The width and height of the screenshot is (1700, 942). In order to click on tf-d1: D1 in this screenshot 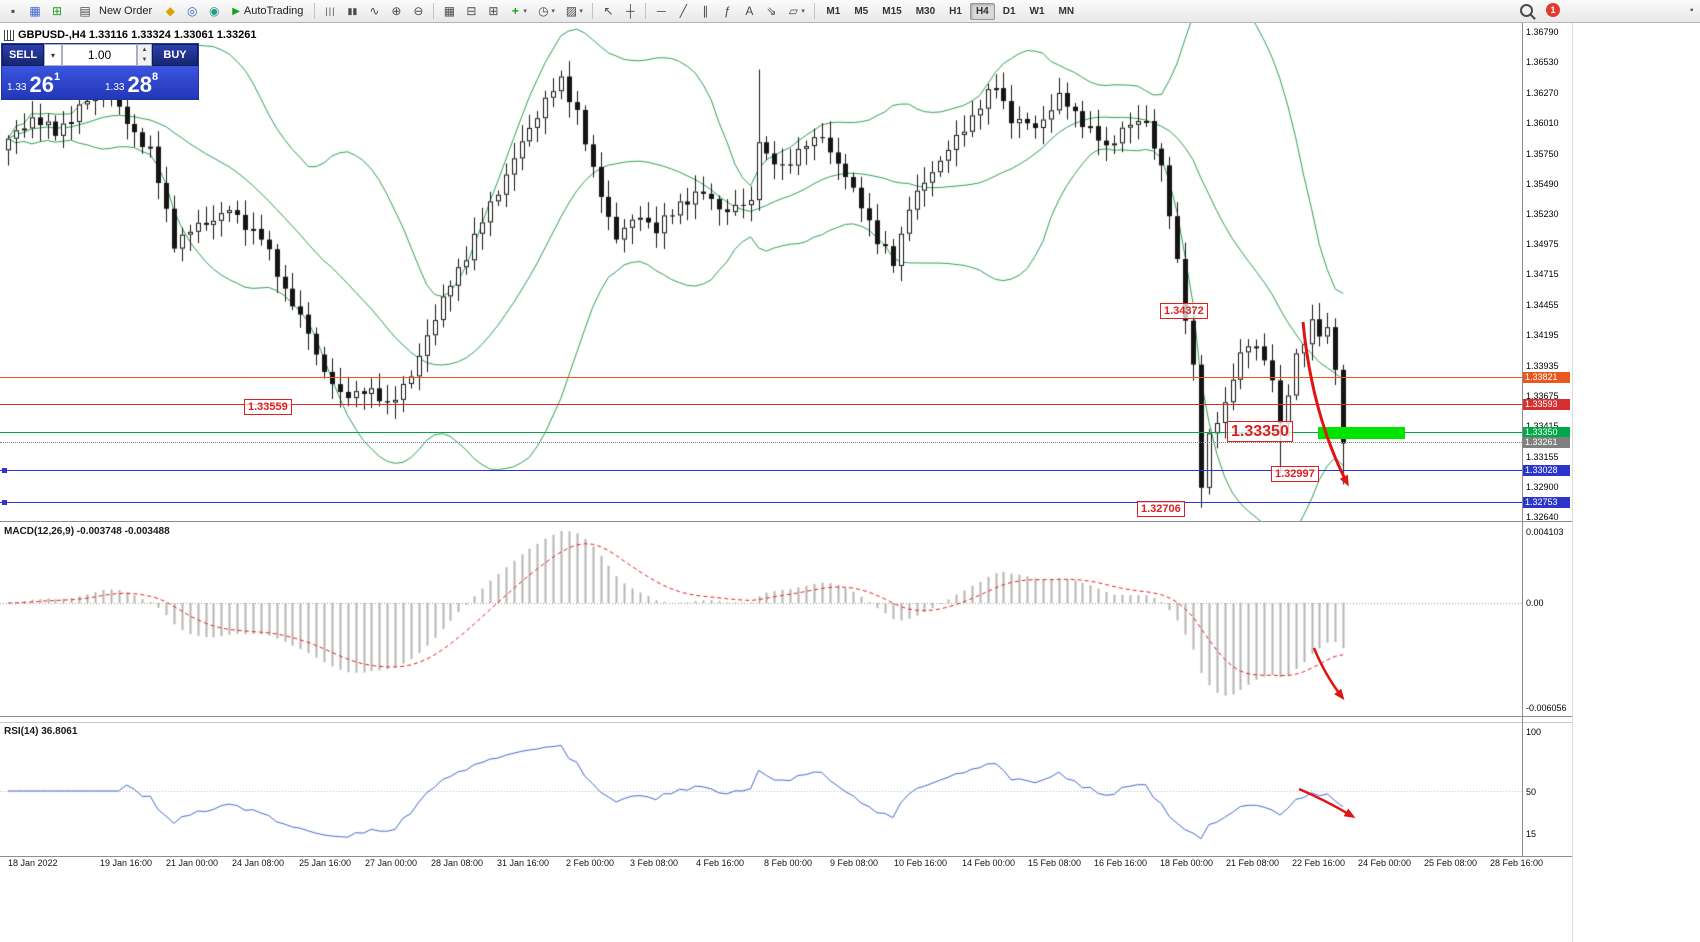, I will do `click(1009, 11)`.